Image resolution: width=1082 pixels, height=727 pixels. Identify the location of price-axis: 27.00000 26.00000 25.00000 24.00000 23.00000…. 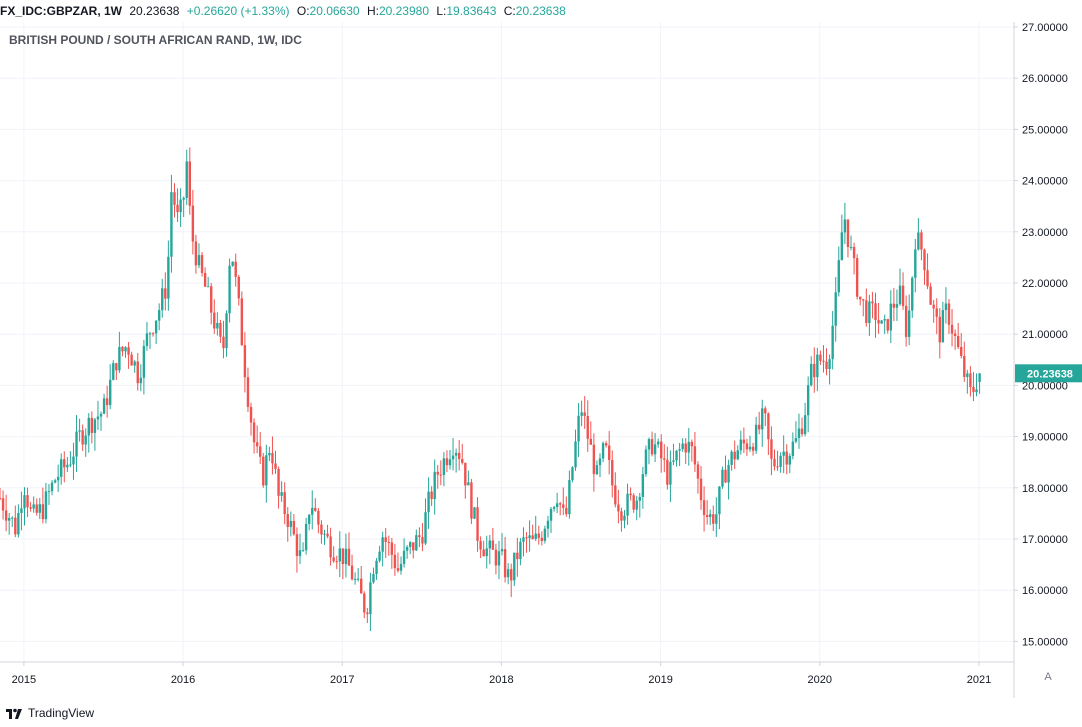
(1041, 335).